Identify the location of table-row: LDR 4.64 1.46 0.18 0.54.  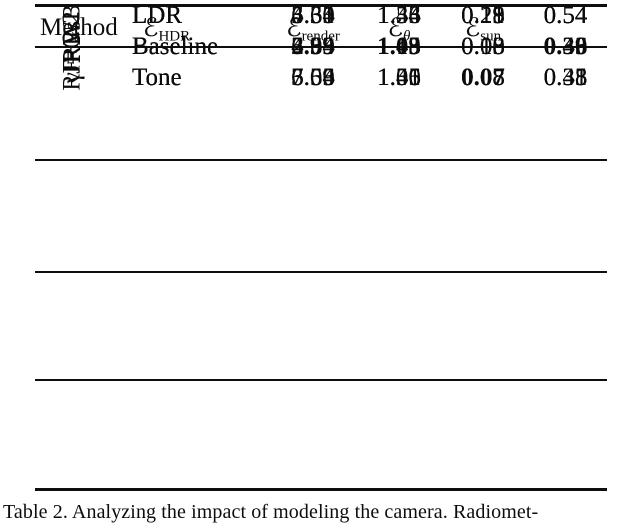
(358, 15).